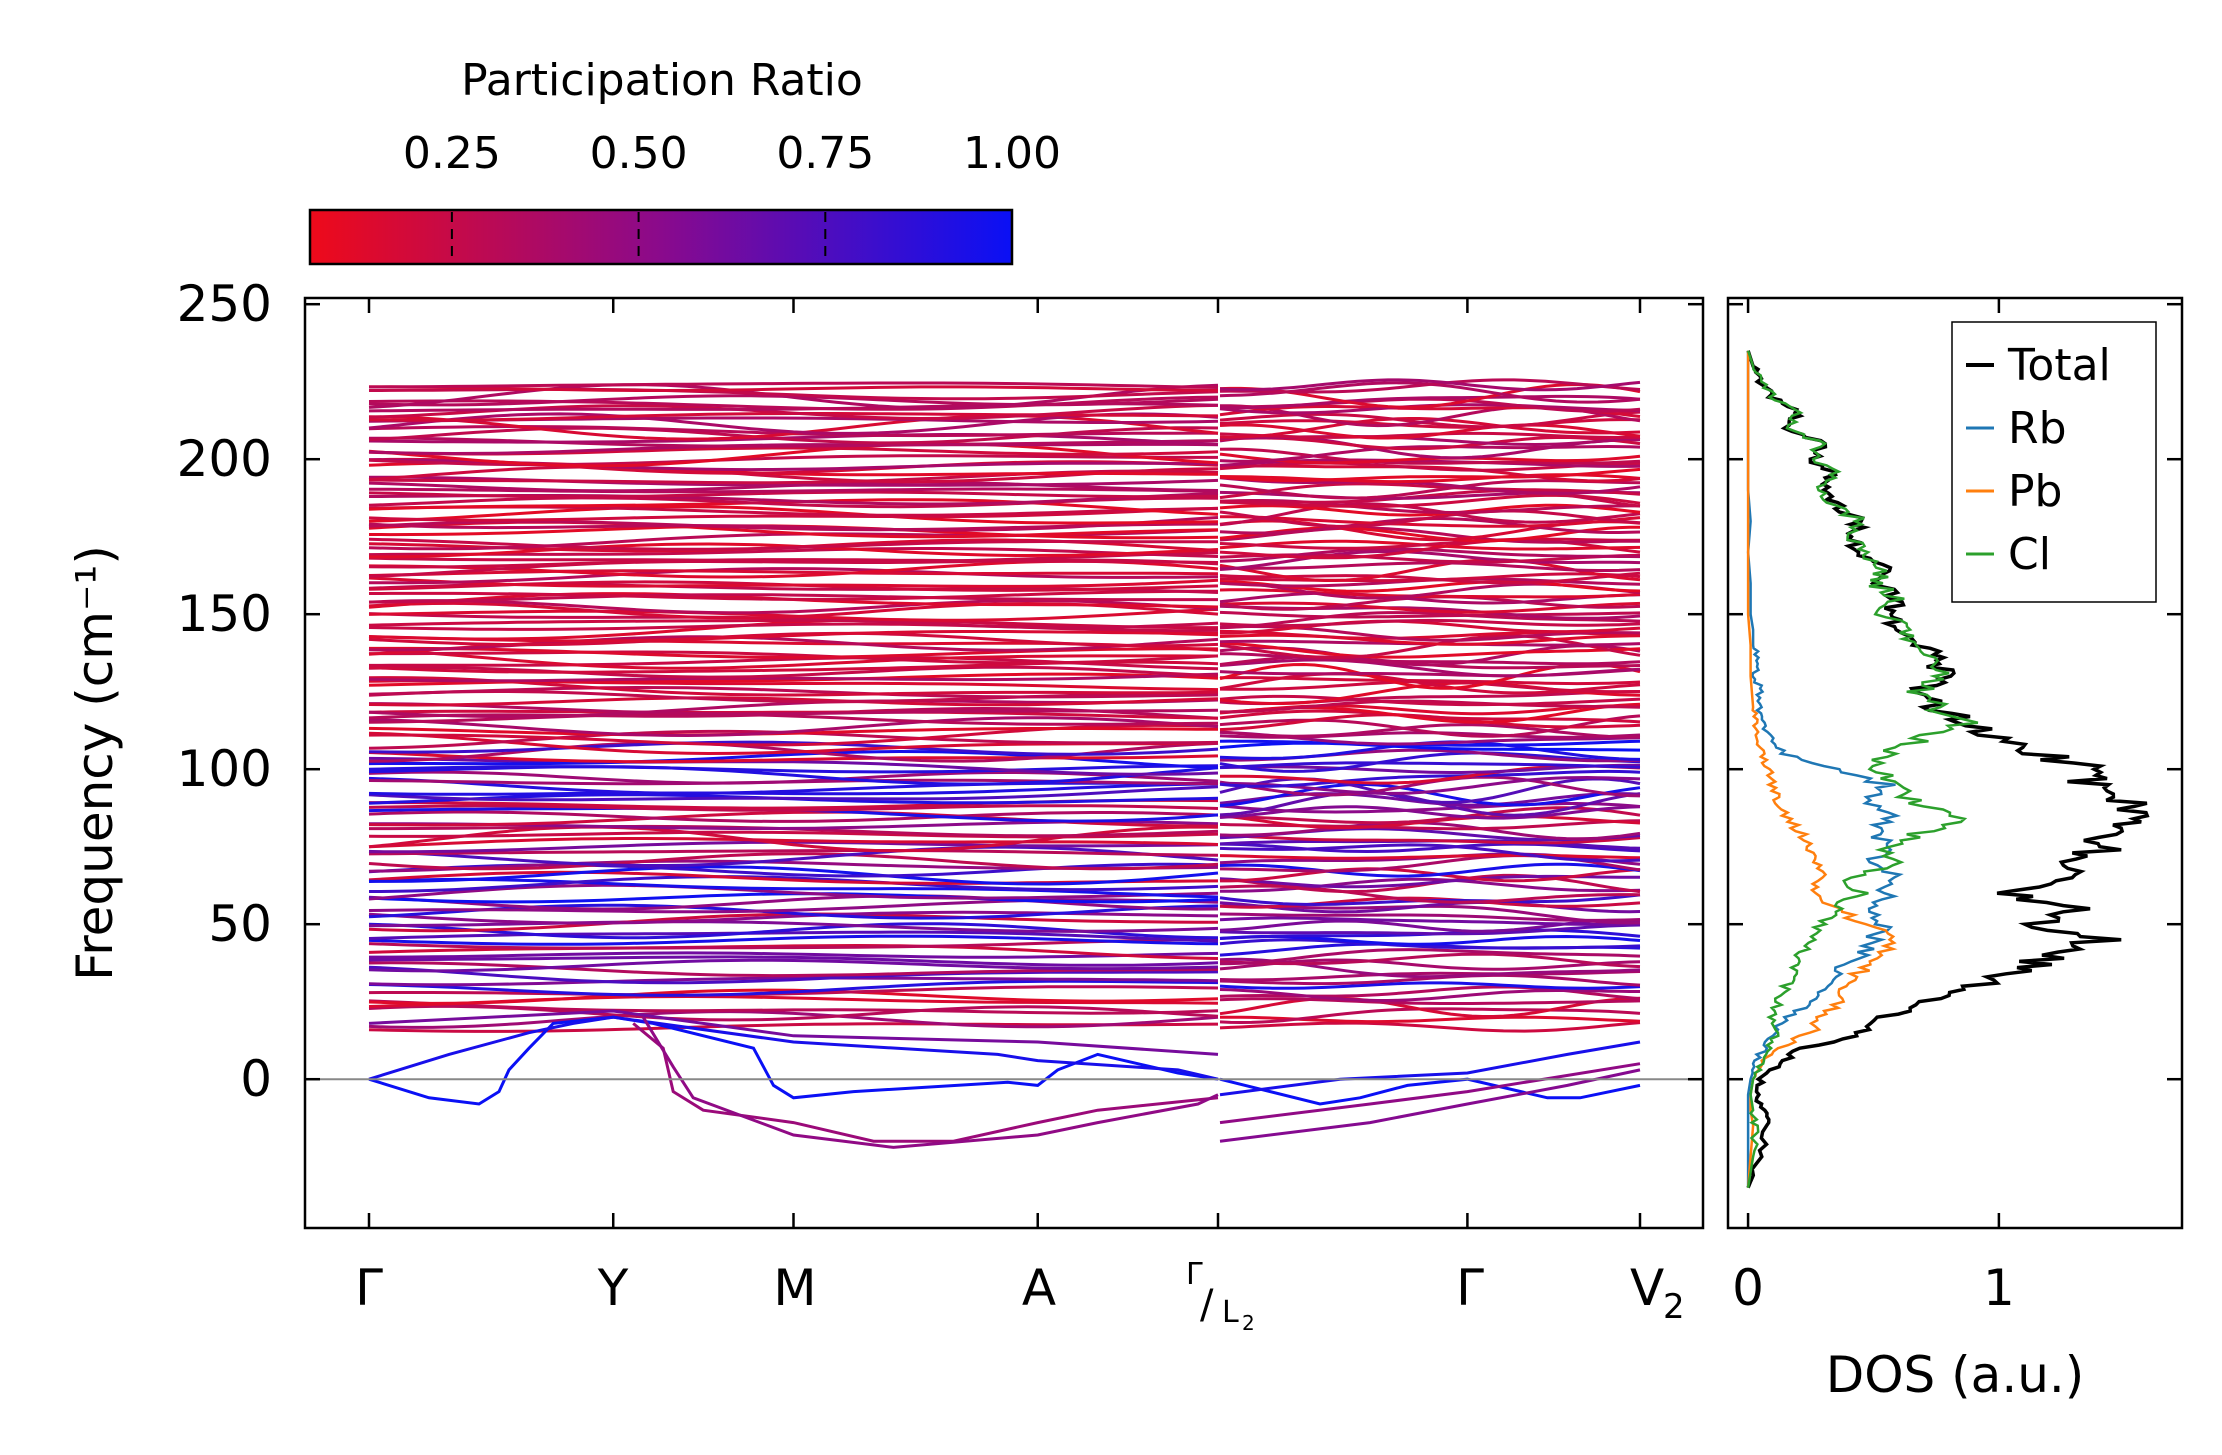  Describe the element at coordinates (224, 769) in the screenshot. I see `y-tick-label: 100` at that location.